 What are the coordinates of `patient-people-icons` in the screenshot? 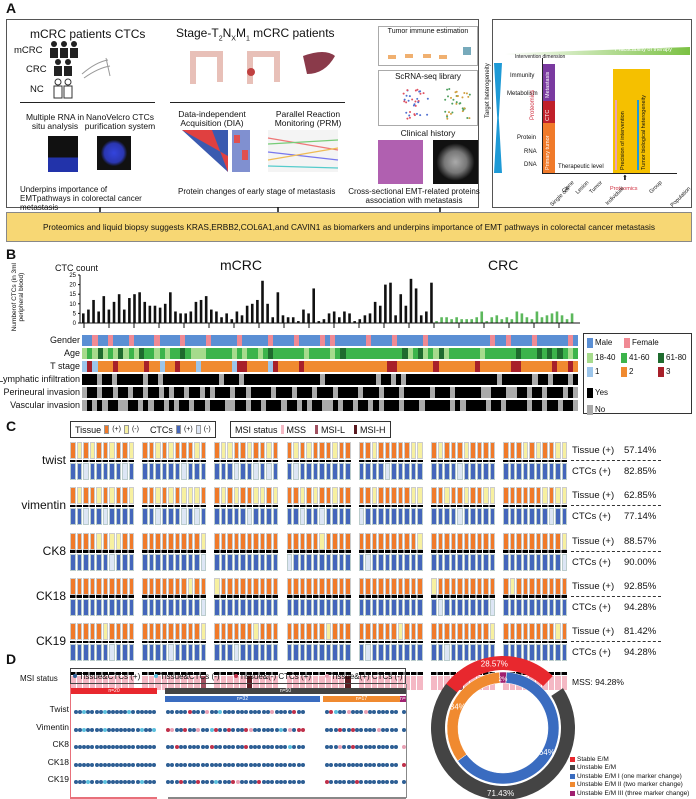 It's located at (80, 70).